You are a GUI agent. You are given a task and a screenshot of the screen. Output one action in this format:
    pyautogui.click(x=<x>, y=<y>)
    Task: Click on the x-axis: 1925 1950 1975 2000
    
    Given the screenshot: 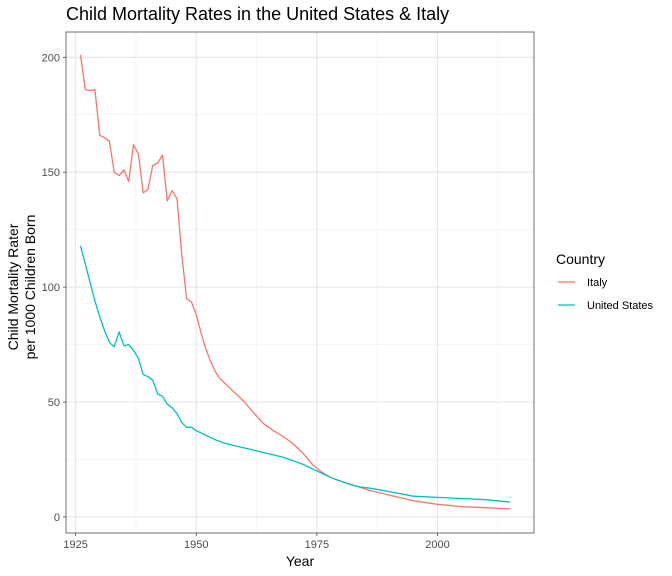 What is the action you would take?
    pyautogui.click(x=256, y=542)
    